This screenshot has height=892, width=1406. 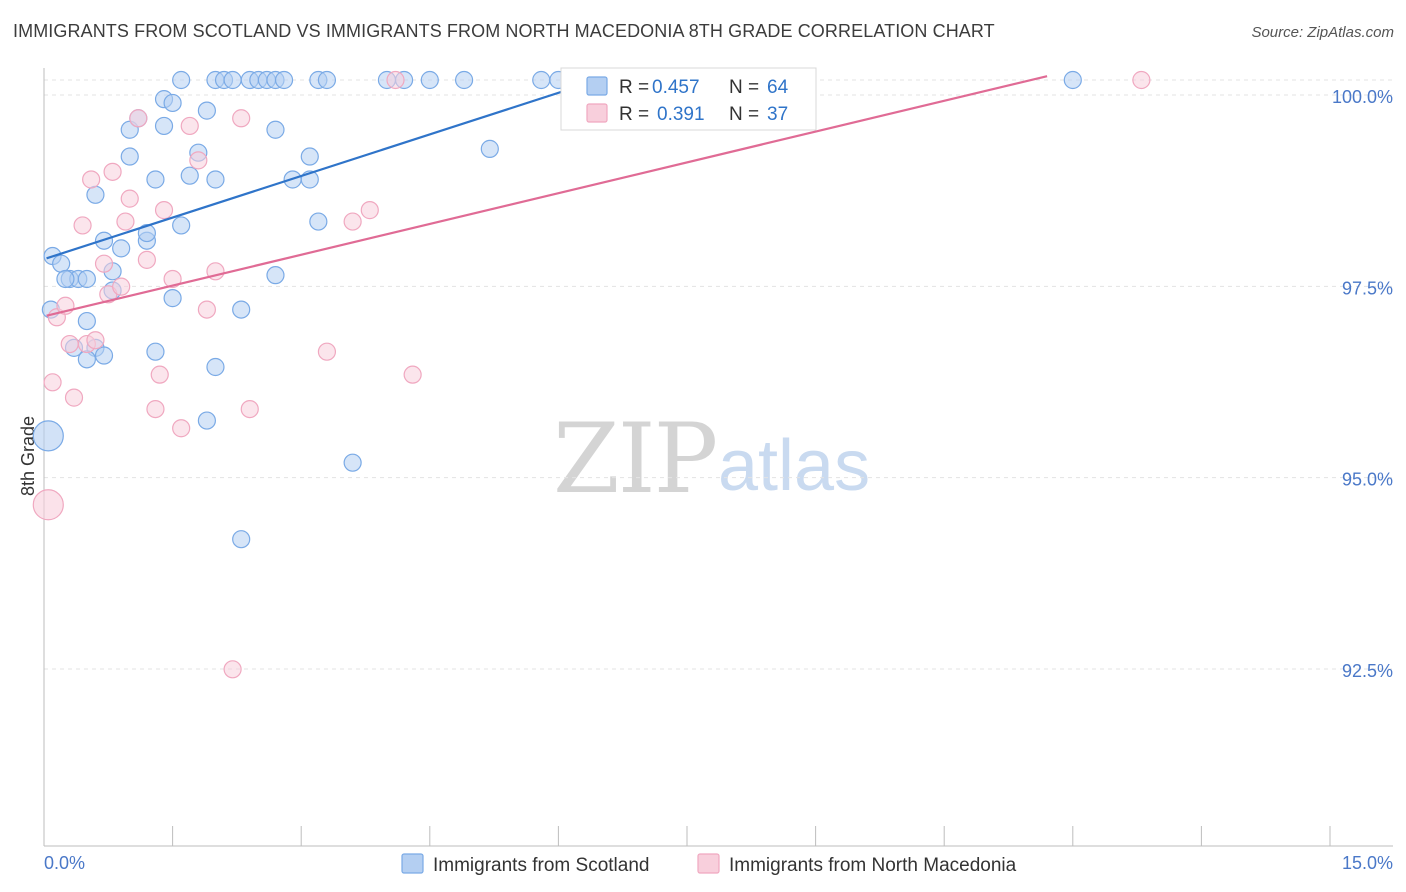 I want to click on stats-n-value-macedonia: 37, so click(x=777, y=114).